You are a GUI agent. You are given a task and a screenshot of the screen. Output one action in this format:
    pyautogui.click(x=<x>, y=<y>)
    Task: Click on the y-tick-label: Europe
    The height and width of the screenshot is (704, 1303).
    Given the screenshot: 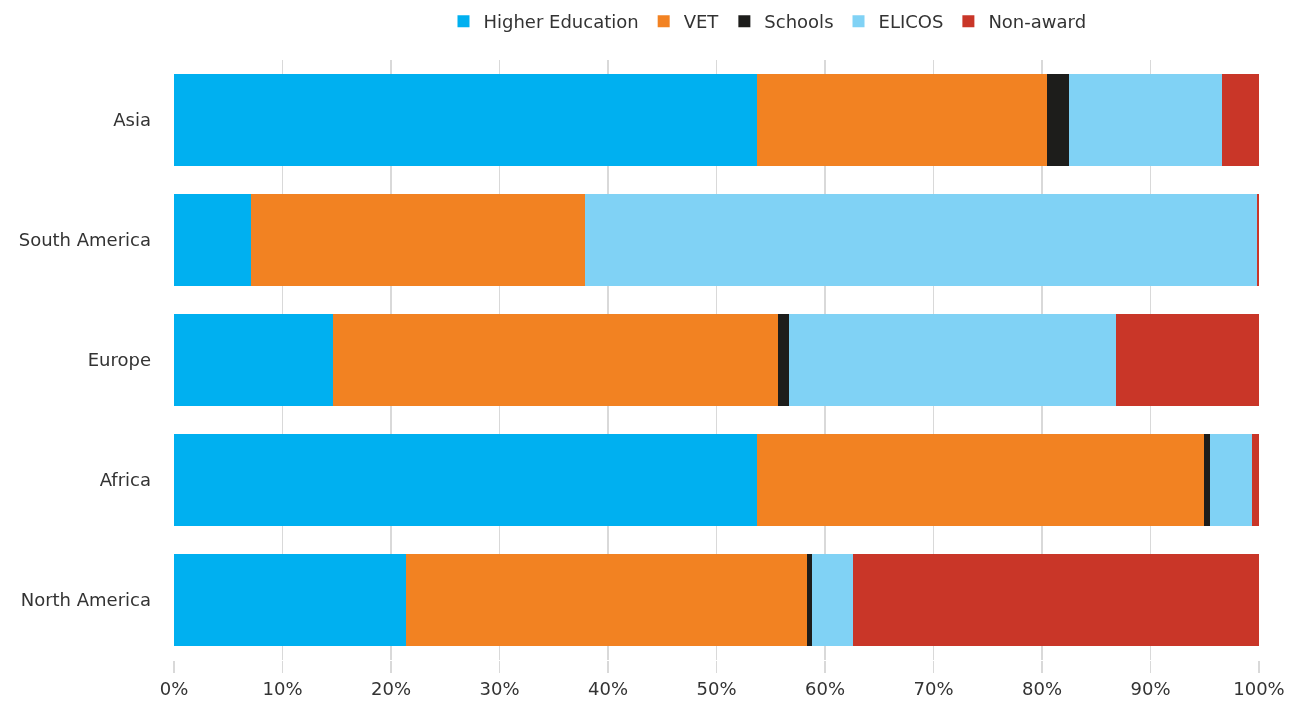 What is the action you would take?
    pyautogui.click(x=119, y=360)
    